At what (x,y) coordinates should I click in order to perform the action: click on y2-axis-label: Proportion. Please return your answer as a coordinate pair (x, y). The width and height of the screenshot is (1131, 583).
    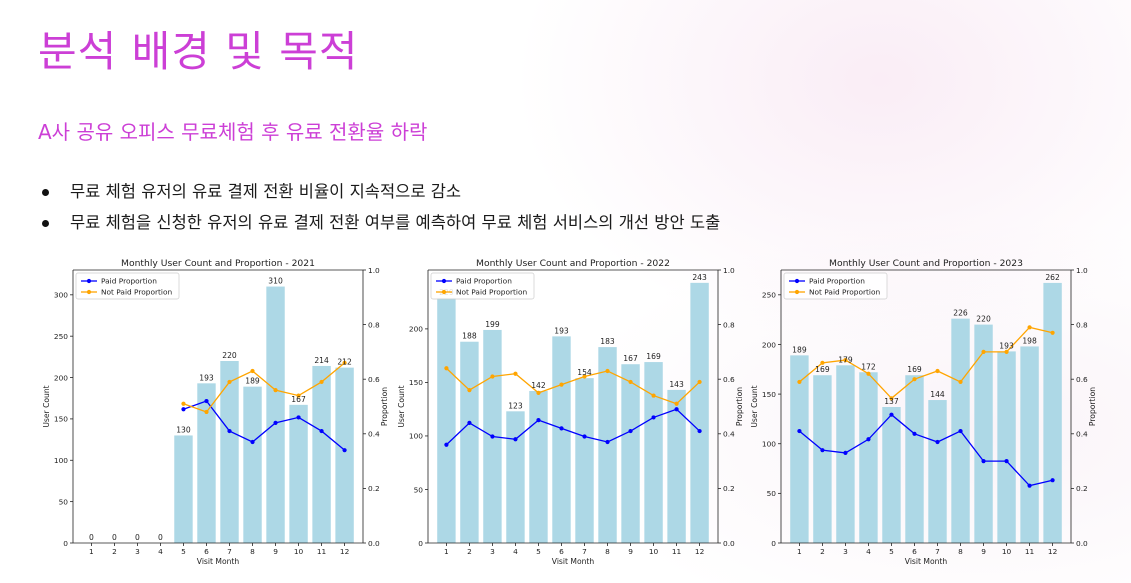
    Looking at the image, I should click on (1092, 406).